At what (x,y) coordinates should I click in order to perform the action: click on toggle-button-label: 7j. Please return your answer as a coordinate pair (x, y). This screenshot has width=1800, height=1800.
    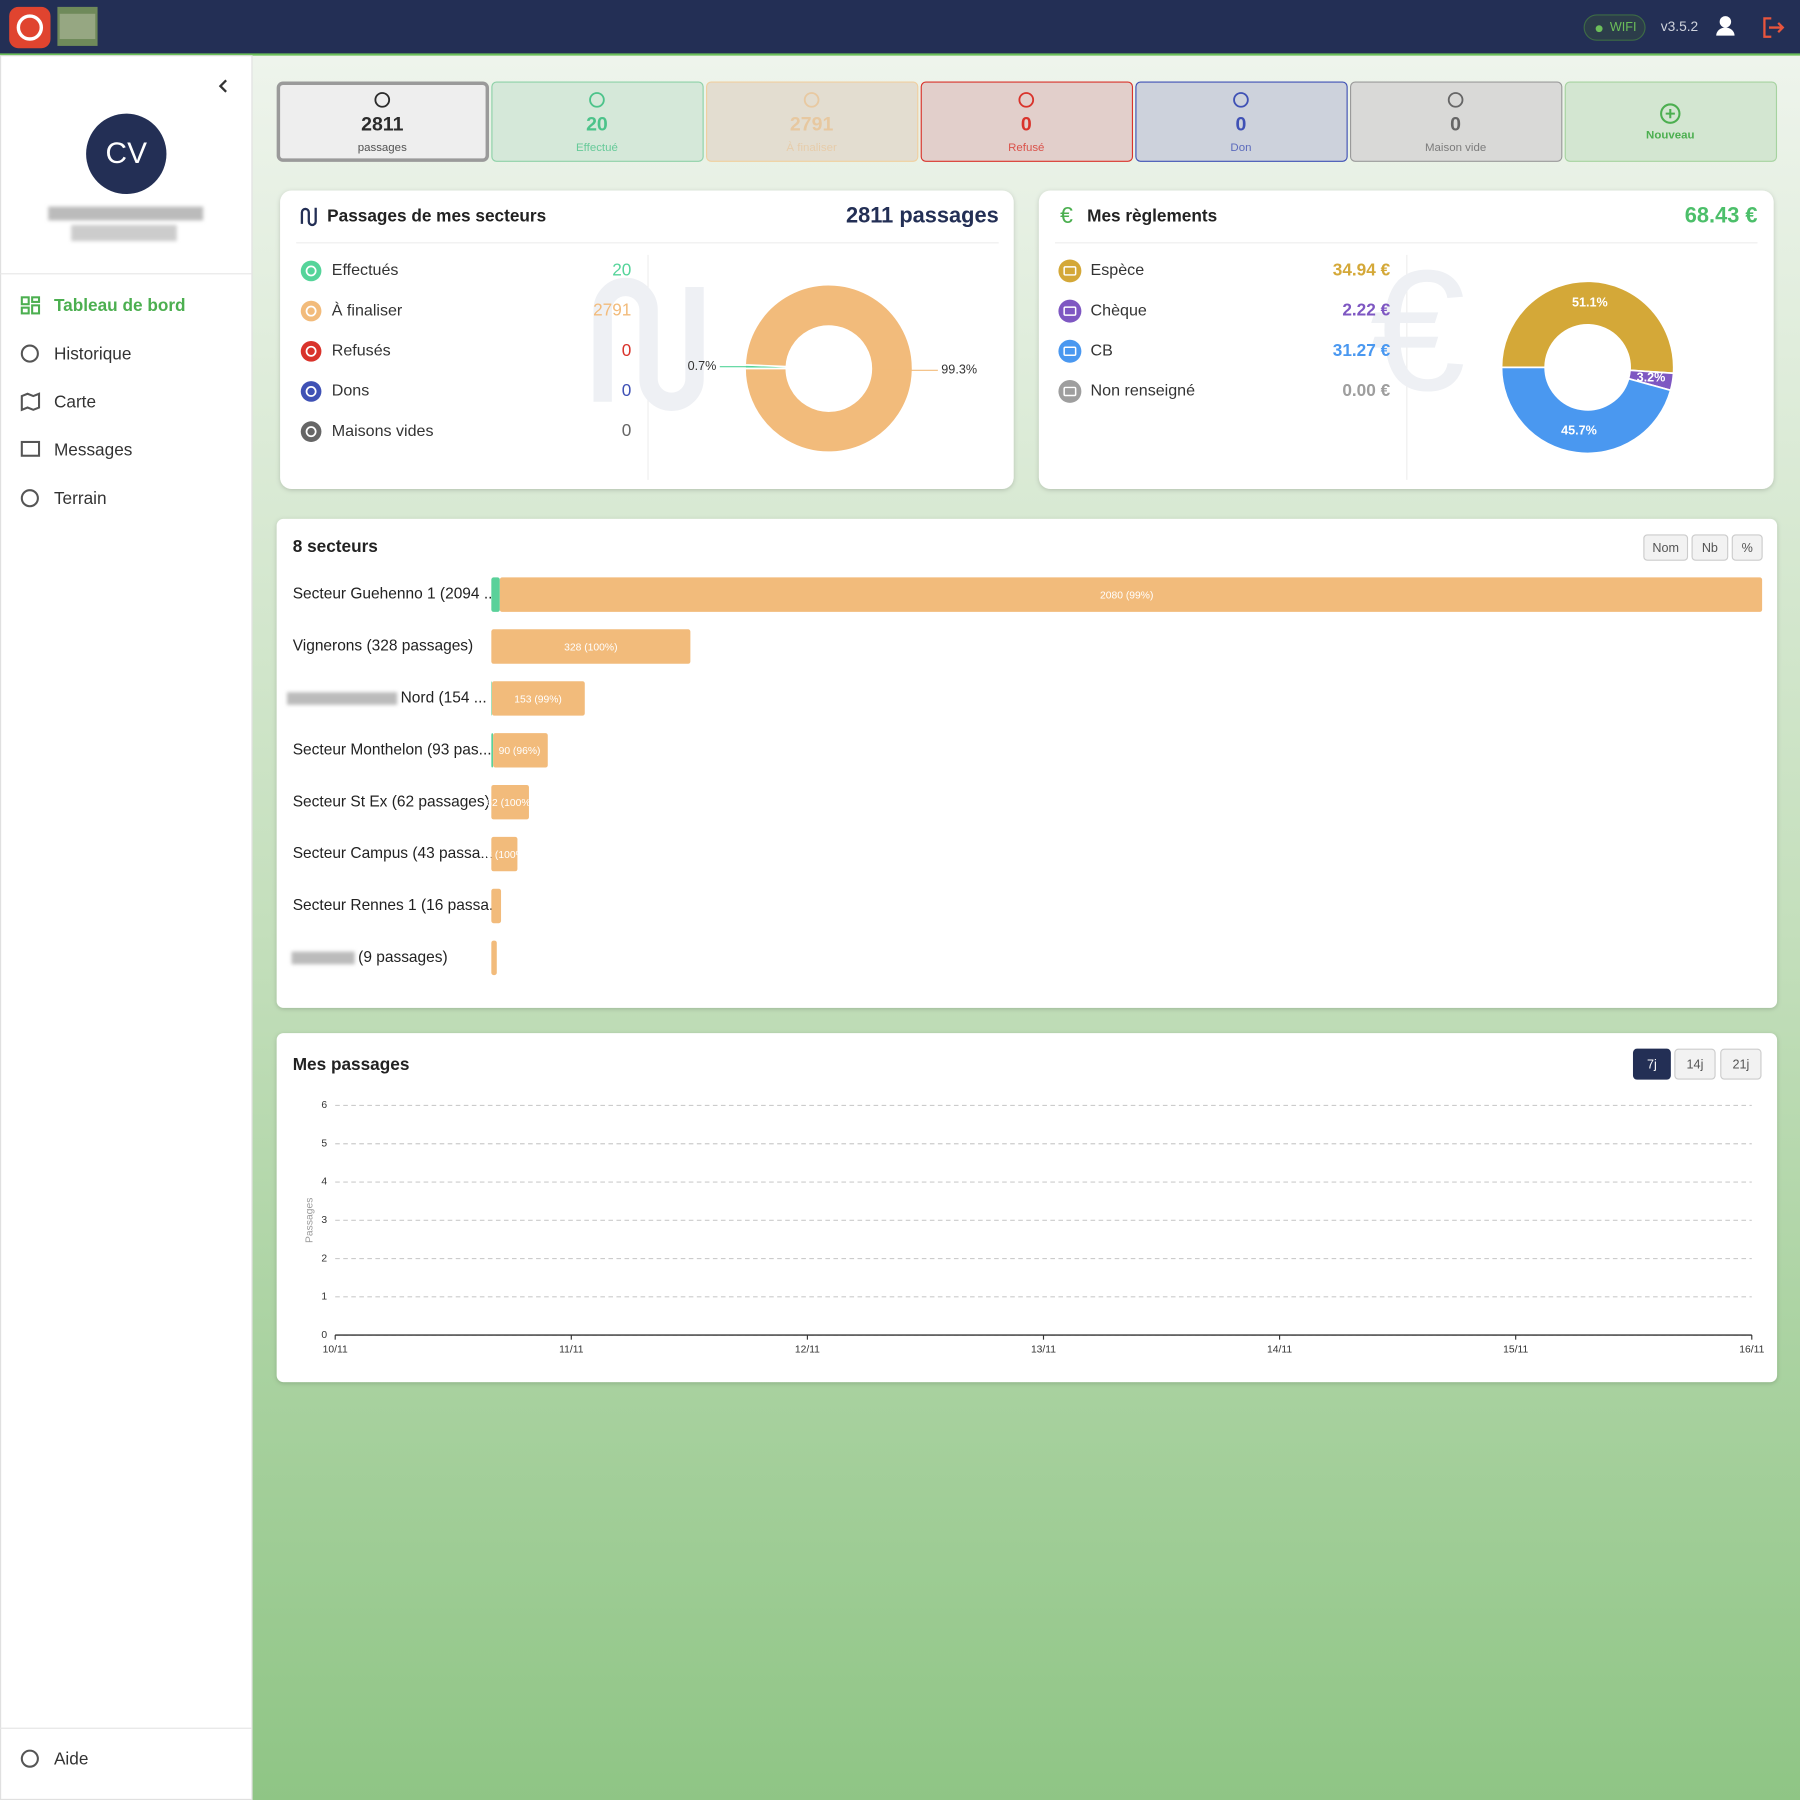
    Looking at the image, I should click on (1652, 1065).